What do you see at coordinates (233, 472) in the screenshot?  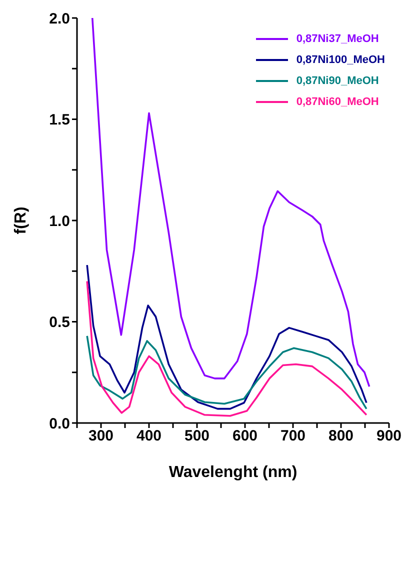 I see `x-axis-title: Wavelenght (nm)` at bounding box center [233, 472].